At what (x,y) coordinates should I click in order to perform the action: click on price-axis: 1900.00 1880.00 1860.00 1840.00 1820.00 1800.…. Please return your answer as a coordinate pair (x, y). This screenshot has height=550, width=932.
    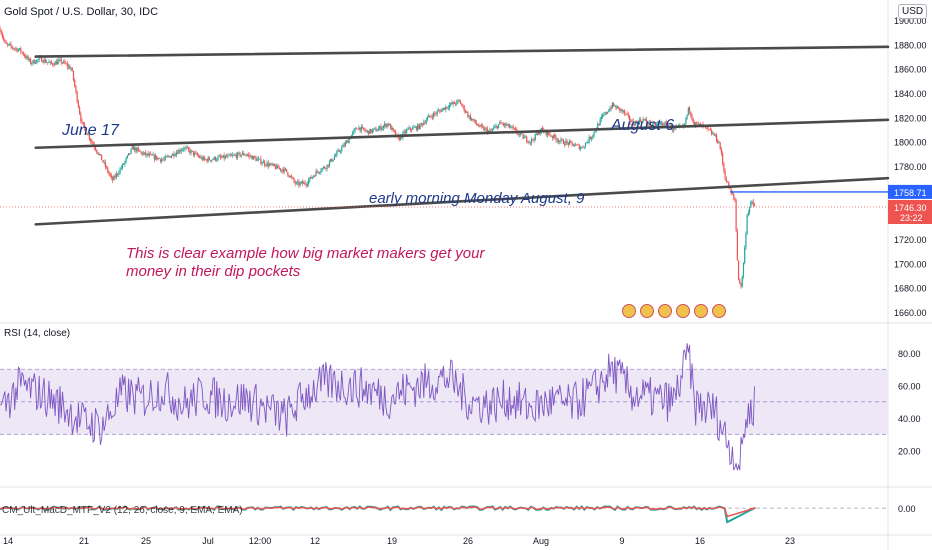
    Looking at the image, I should click on (910, 265).